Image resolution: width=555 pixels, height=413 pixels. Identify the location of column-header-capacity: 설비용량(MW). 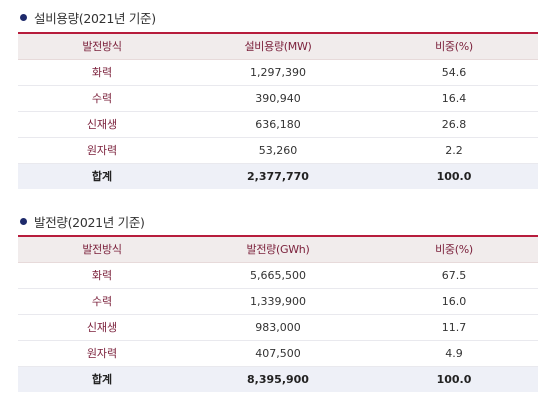
(278, 46).